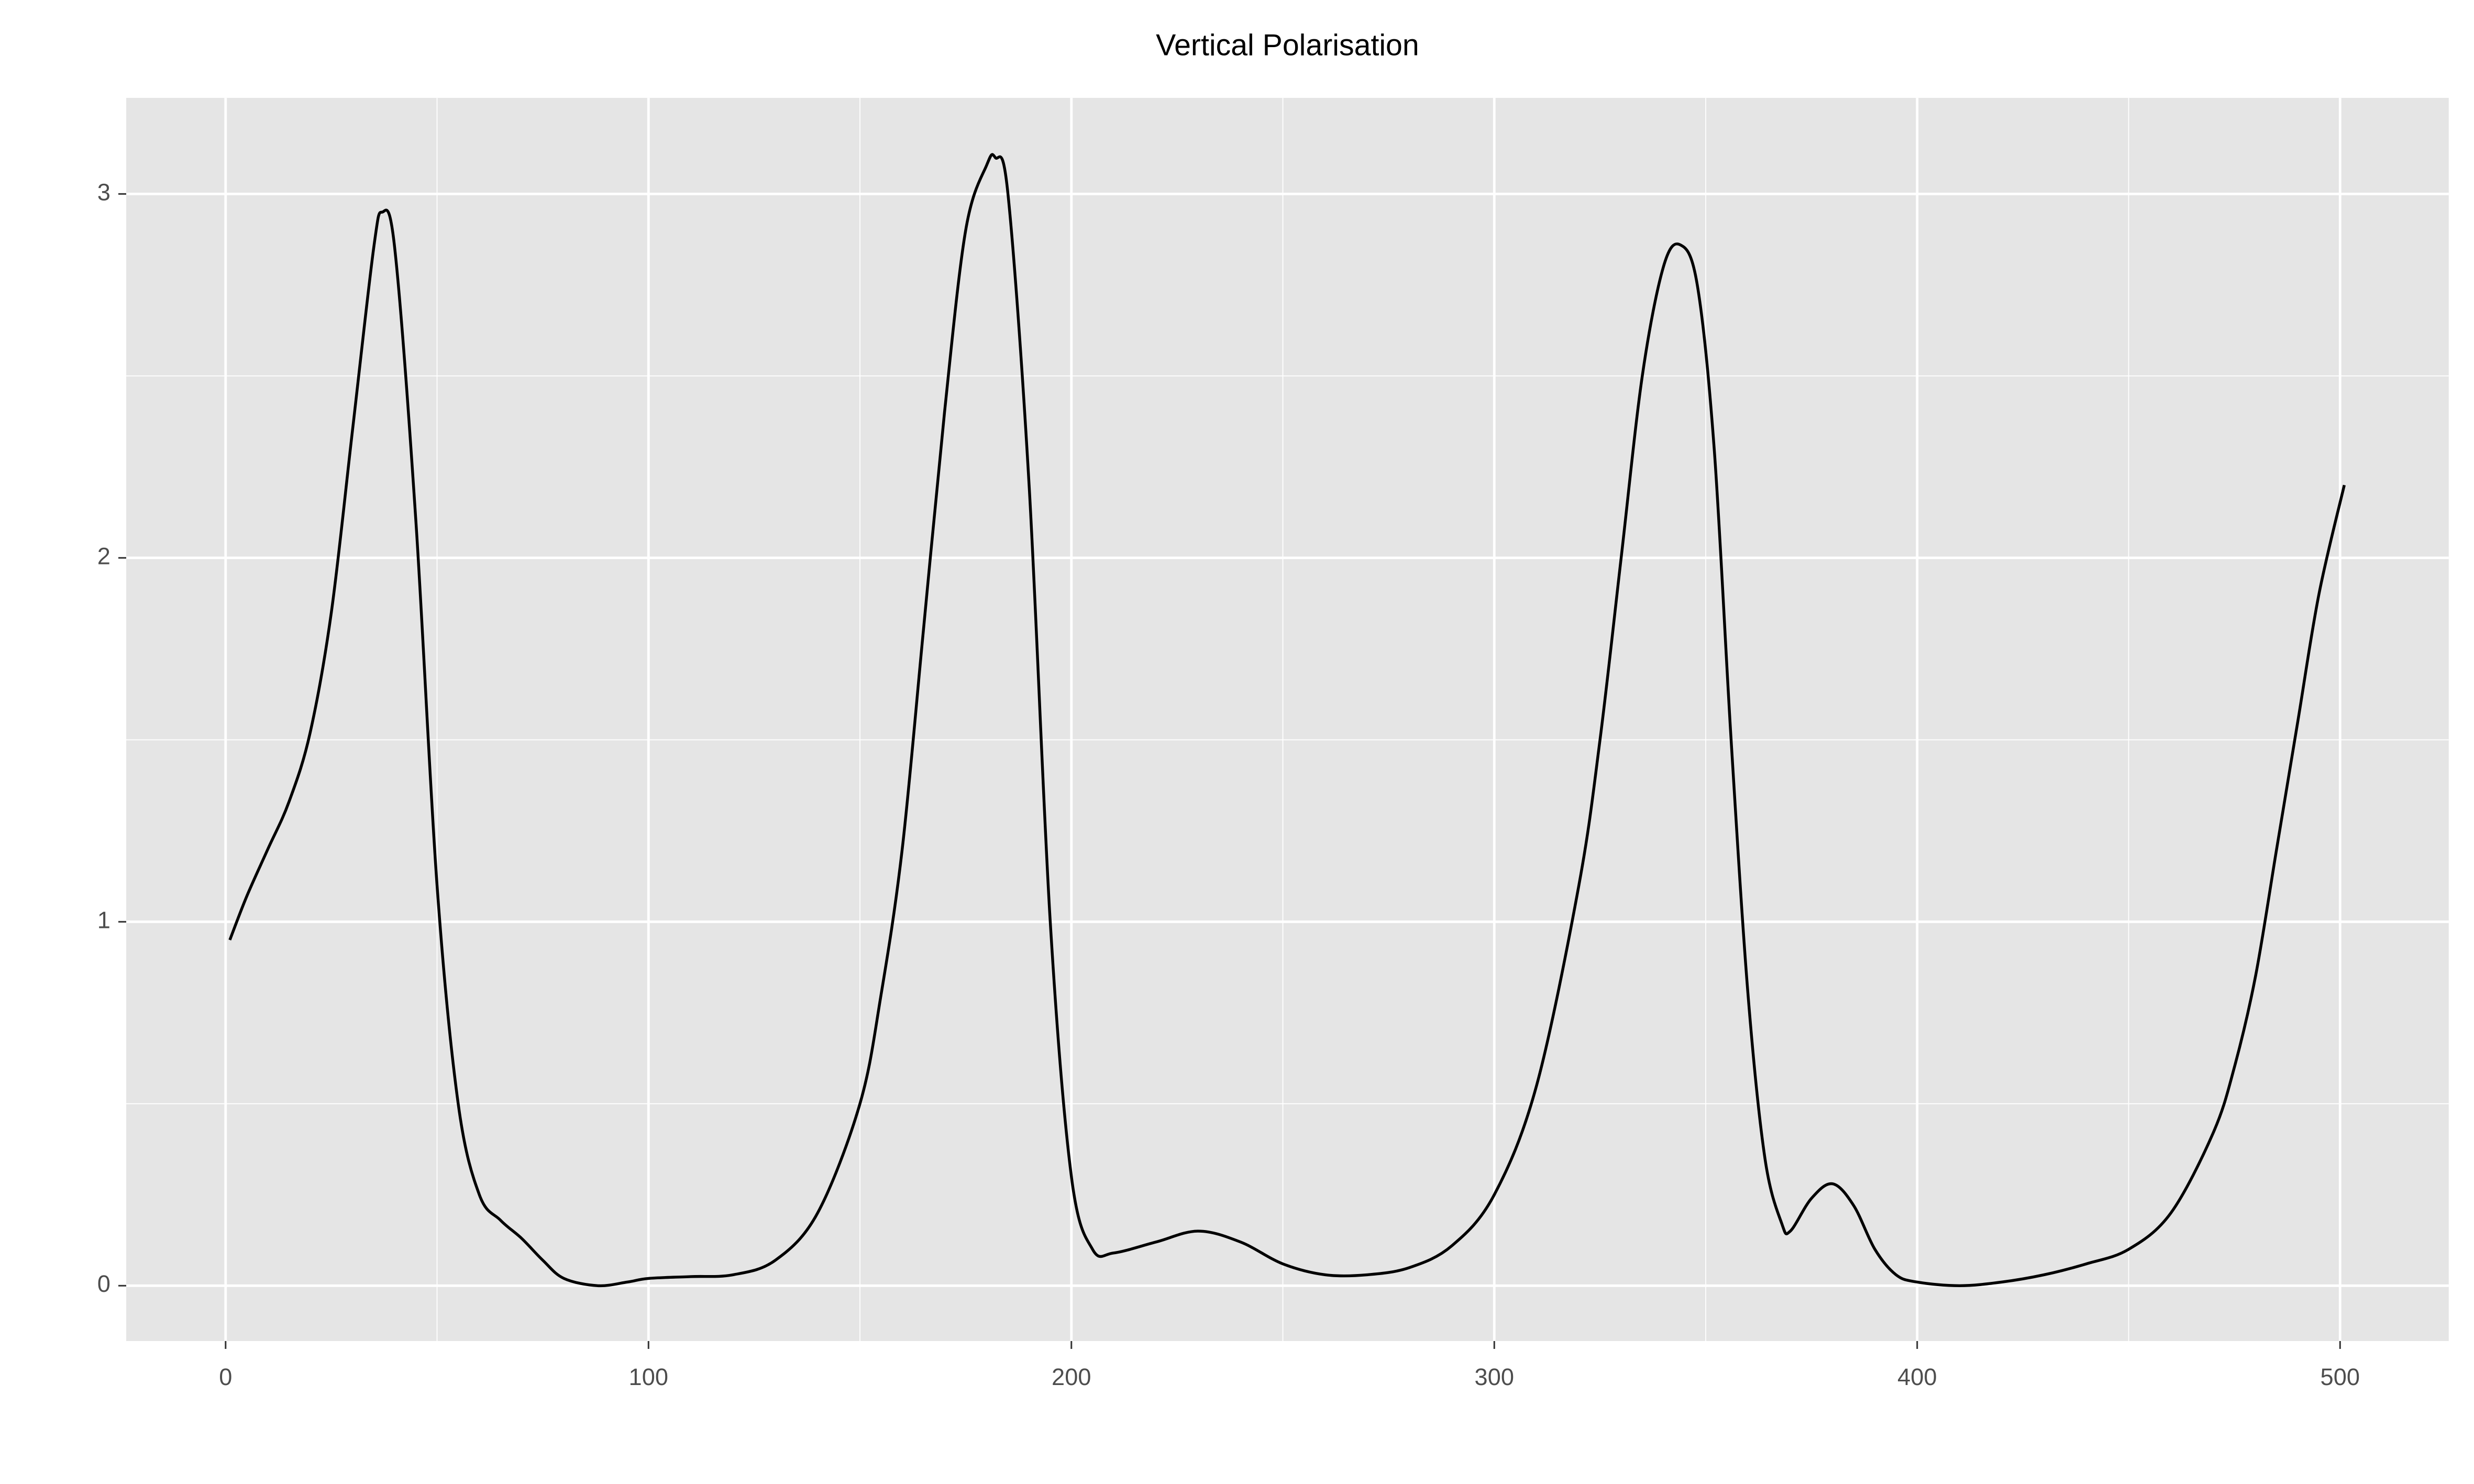 The height and width of the screenshot is (1484, 2474). What do you see at coordinates (1071, 1377) in the screenshot?
I see `x-tick-label: 200` at bounding box center [1071, 1377].